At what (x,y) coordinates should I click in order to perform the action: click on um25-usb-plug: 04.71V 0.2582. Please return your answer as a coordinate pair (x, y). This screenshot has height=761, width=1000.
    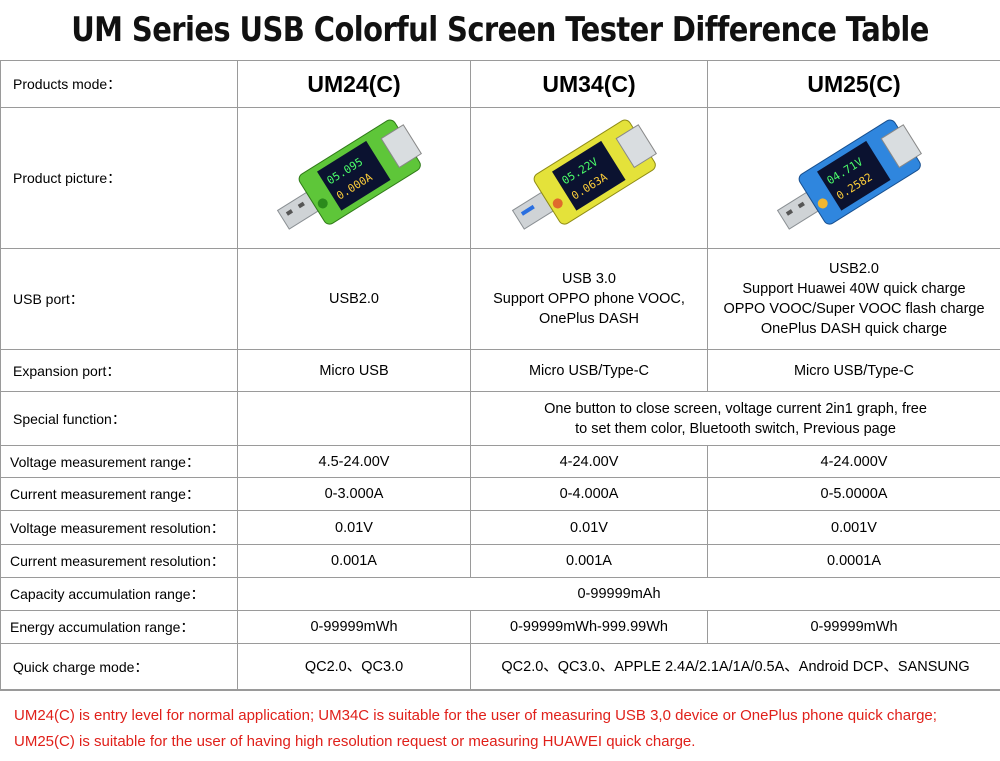
    Looking at the image, I should click on (849, 174).